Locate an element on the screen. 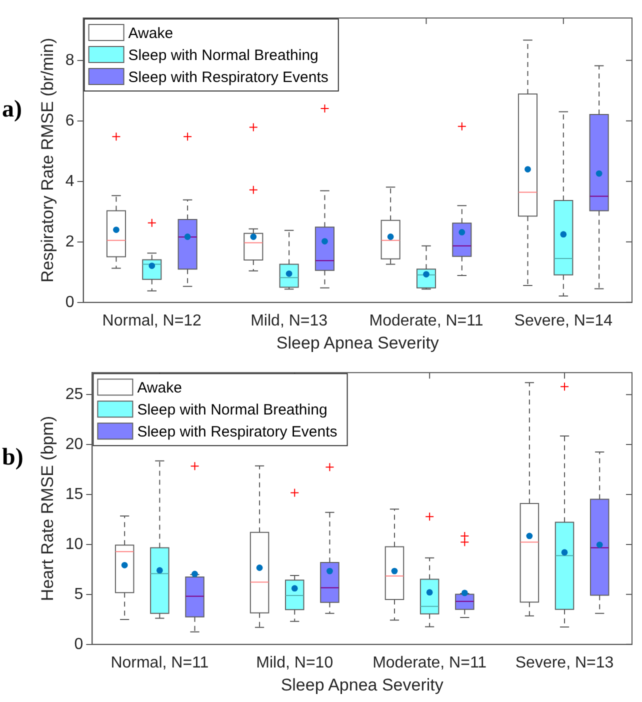 This screenshot has width=642, height=702. text: a) is located at coordinates (12, 109).